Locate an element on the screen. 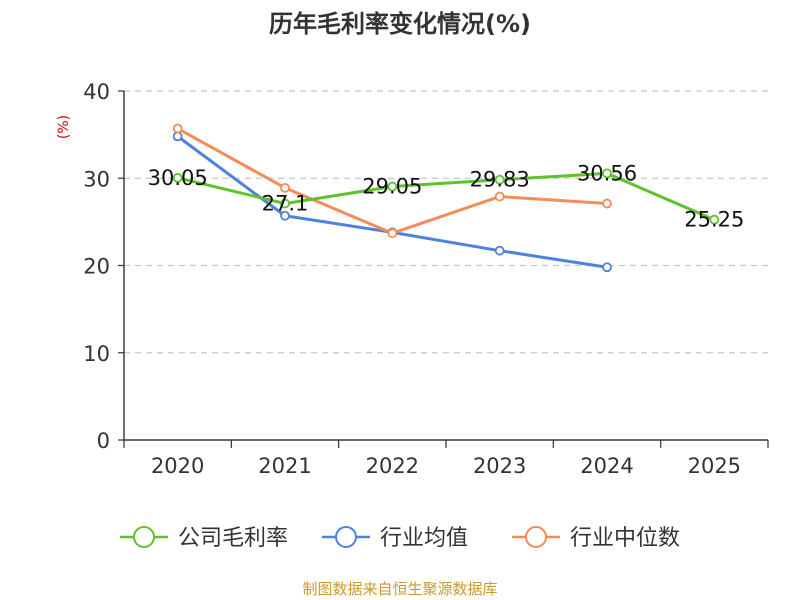 The height and width of the screenshot is (600, 800). source-note: 制图数据来自恒生聚源数据库 is located at coordinates (399, 589).